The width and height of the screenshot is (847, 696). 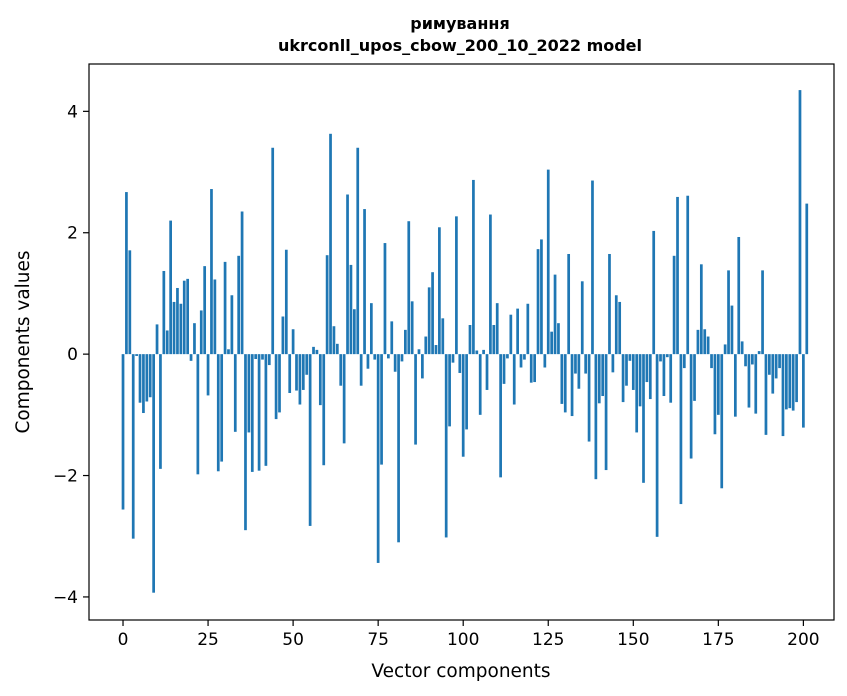 What do you see at coordinates (548, 640) in the screenshot?
I see `x-tick-label: 125` at bounding box center [548, 640].